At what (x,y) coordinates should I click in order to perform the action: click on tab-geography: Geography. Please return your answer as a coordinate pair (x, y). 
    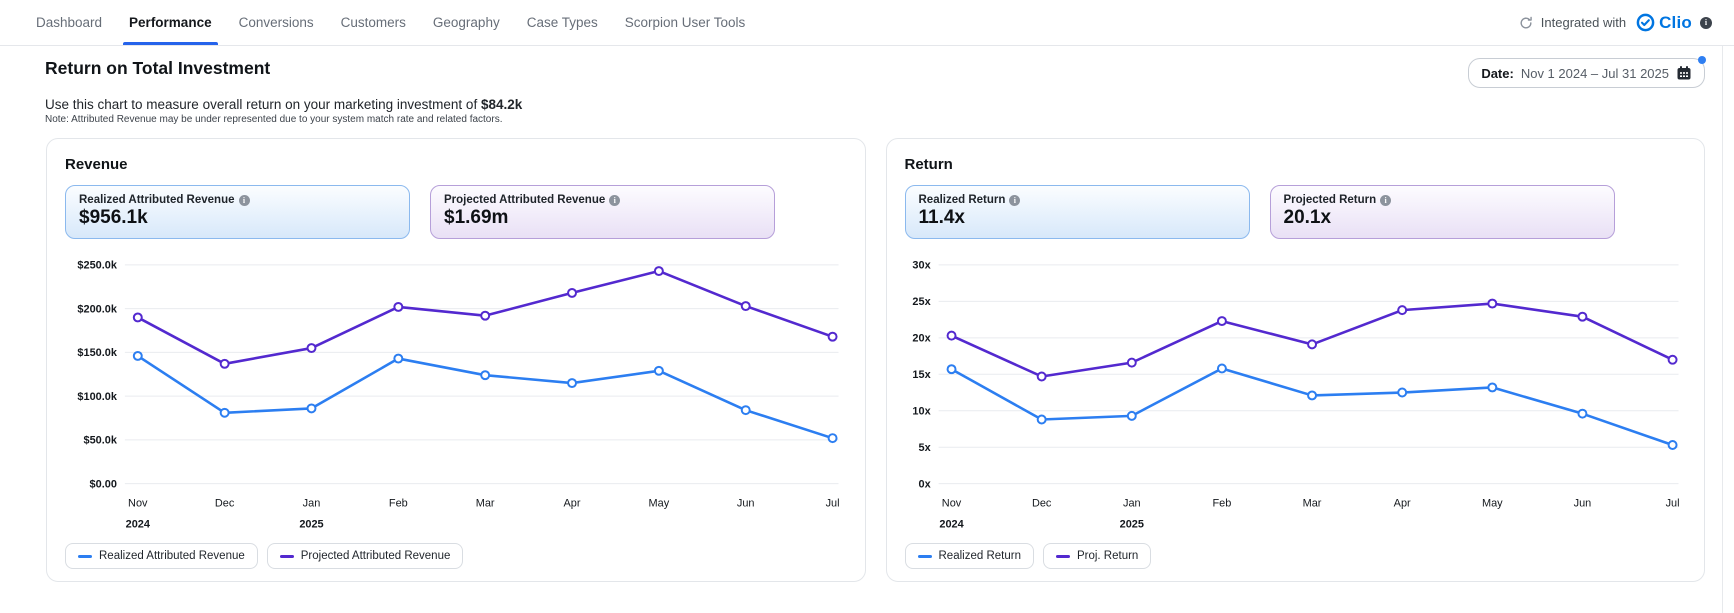
    Looking at the image, I should click on (466, 22).